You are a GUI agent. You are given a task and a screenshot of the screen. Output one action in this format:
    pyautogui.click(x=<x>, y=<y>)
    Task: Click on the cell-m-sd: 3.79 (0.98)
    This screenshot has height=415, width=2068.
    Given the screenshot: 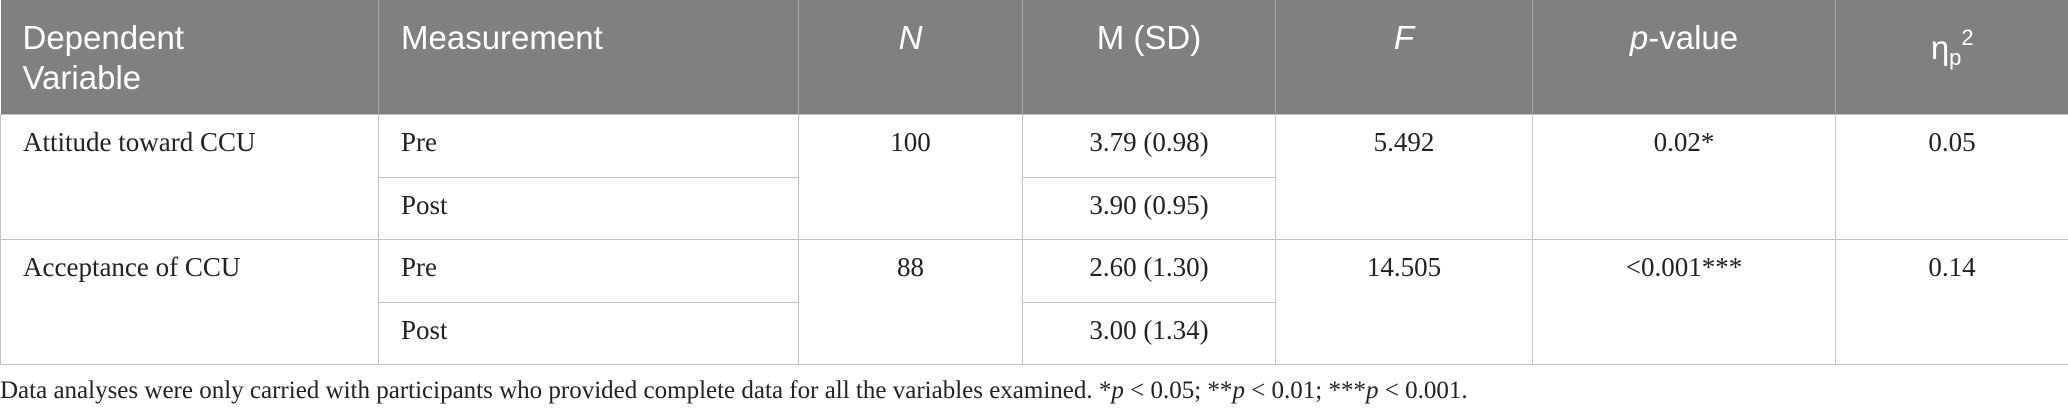 What is the action you would take?
    pyautogui.click(x=1149, y=145)
    